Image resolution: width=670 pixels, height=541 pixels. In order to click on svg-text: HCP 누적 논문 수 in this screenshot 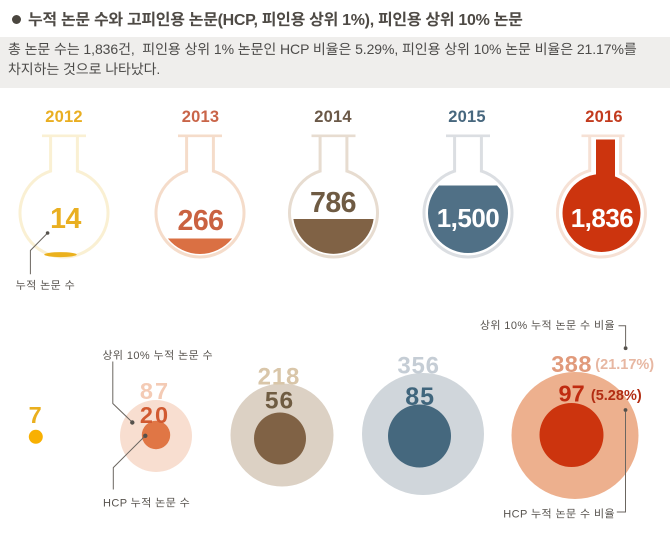, I will do `click(146, 503)`.